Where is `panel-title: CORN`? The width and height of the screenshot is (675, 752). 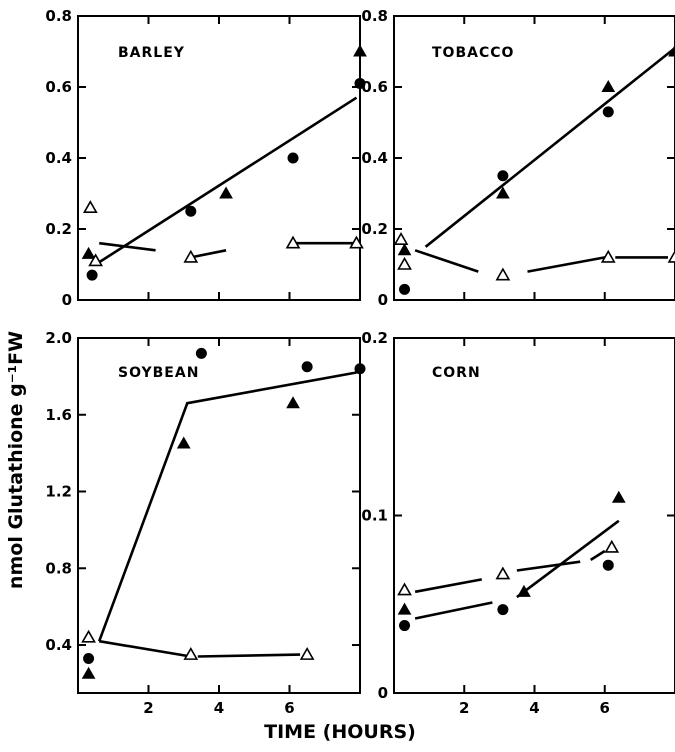 panel-title: CORN is located at coordinates (456, 373).